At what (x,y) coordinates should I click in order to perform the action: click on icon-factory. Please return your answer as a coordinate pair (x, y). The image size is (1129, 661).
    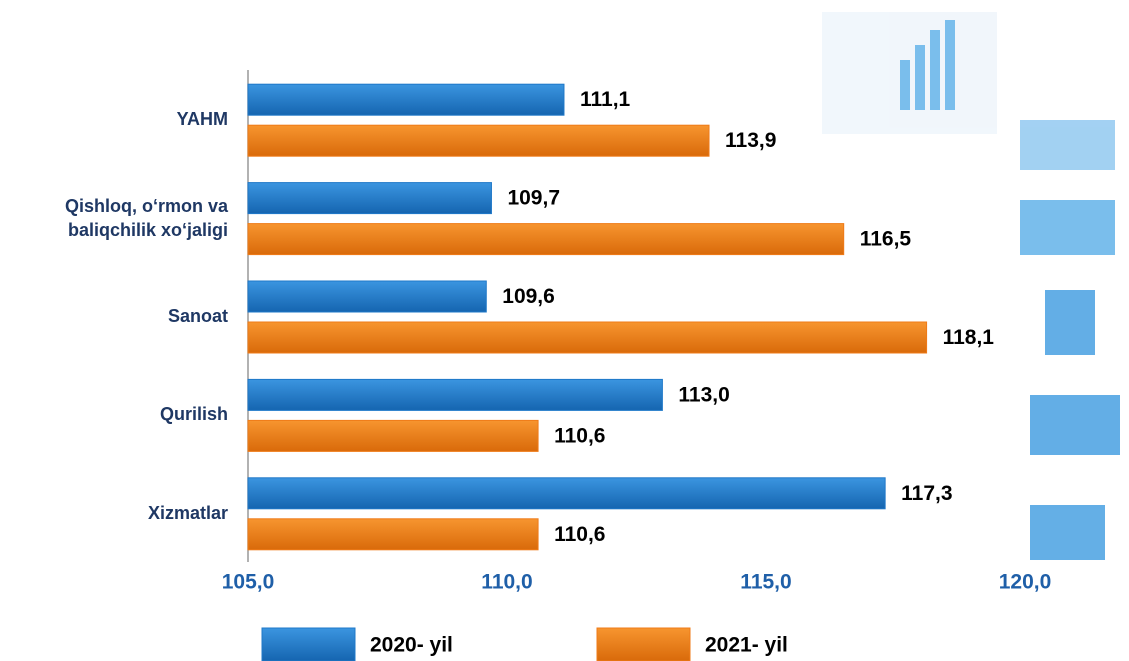
    Looking at the image, I should click on (1070, 322).